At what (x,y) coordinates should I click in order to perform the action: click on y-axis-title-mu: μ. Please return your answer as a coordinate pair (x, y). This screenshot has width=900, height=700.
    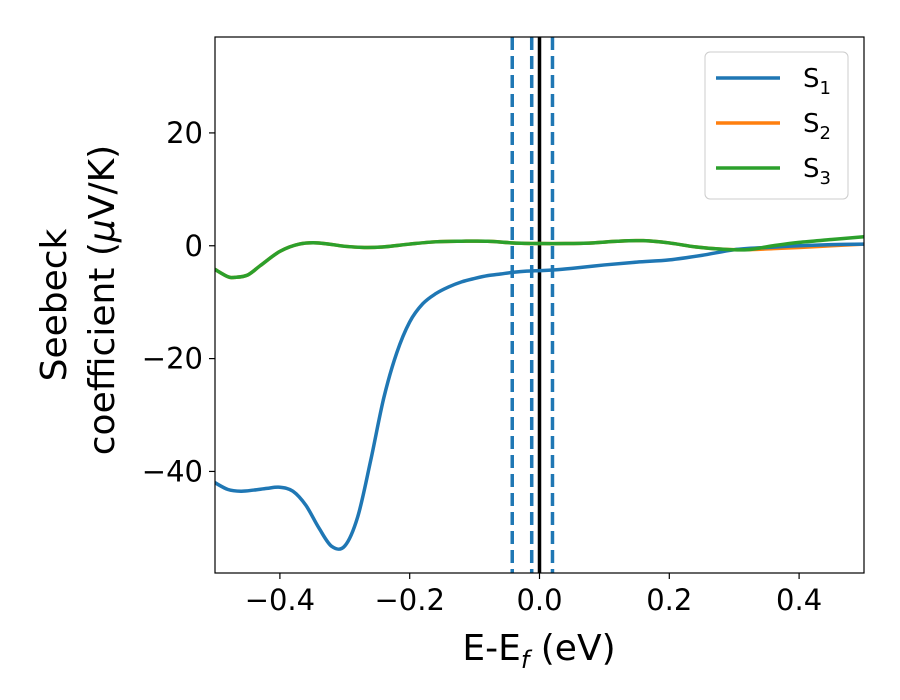
    Looking at the image, I should click on (102, 231).